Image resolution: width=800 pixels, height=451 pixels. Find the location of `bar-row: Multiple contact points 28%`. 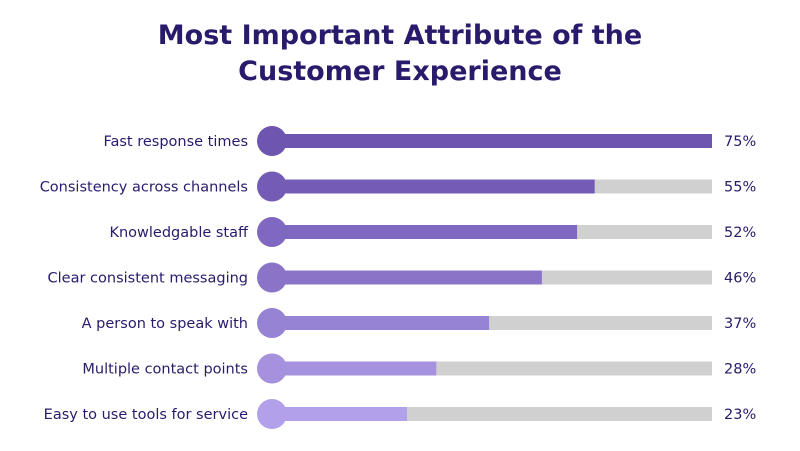

bar-row: Multiple contact points 28% is located at coordinates (419, 368).